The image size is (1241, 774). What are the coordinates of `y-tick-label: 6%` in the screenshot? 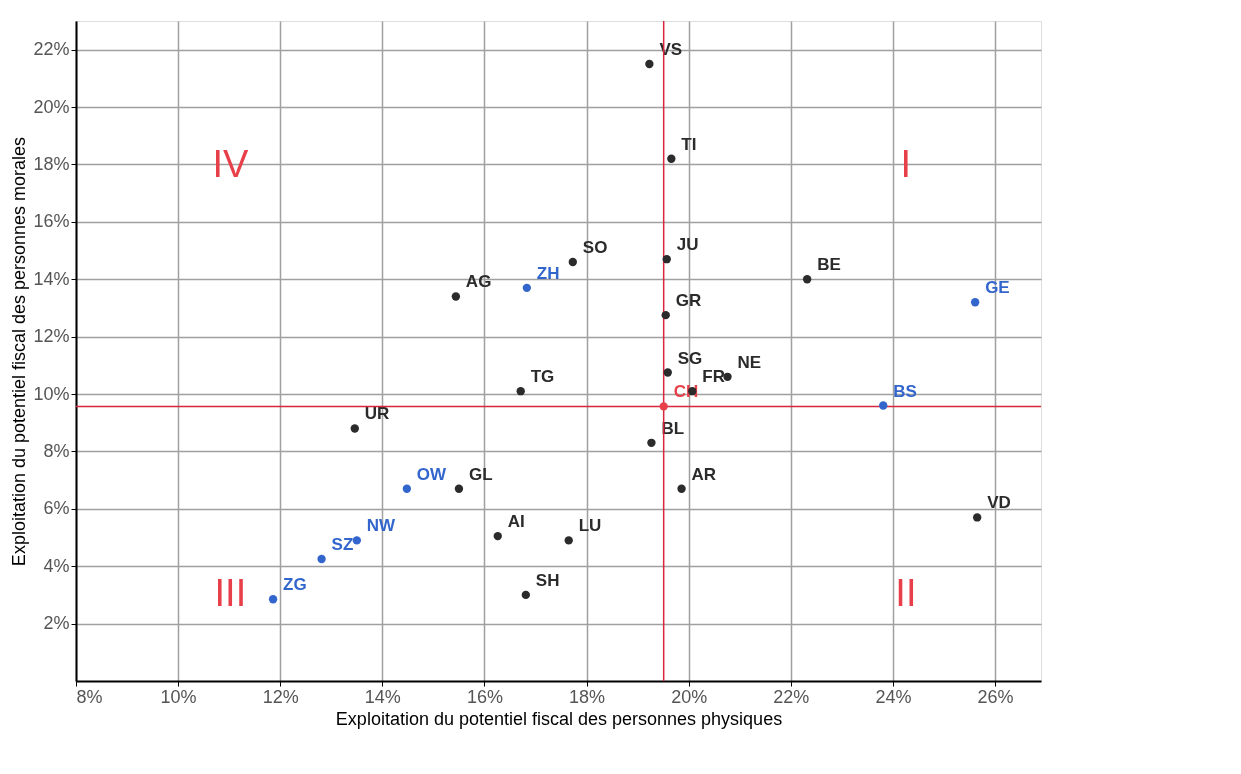 It's located at (56, 508).